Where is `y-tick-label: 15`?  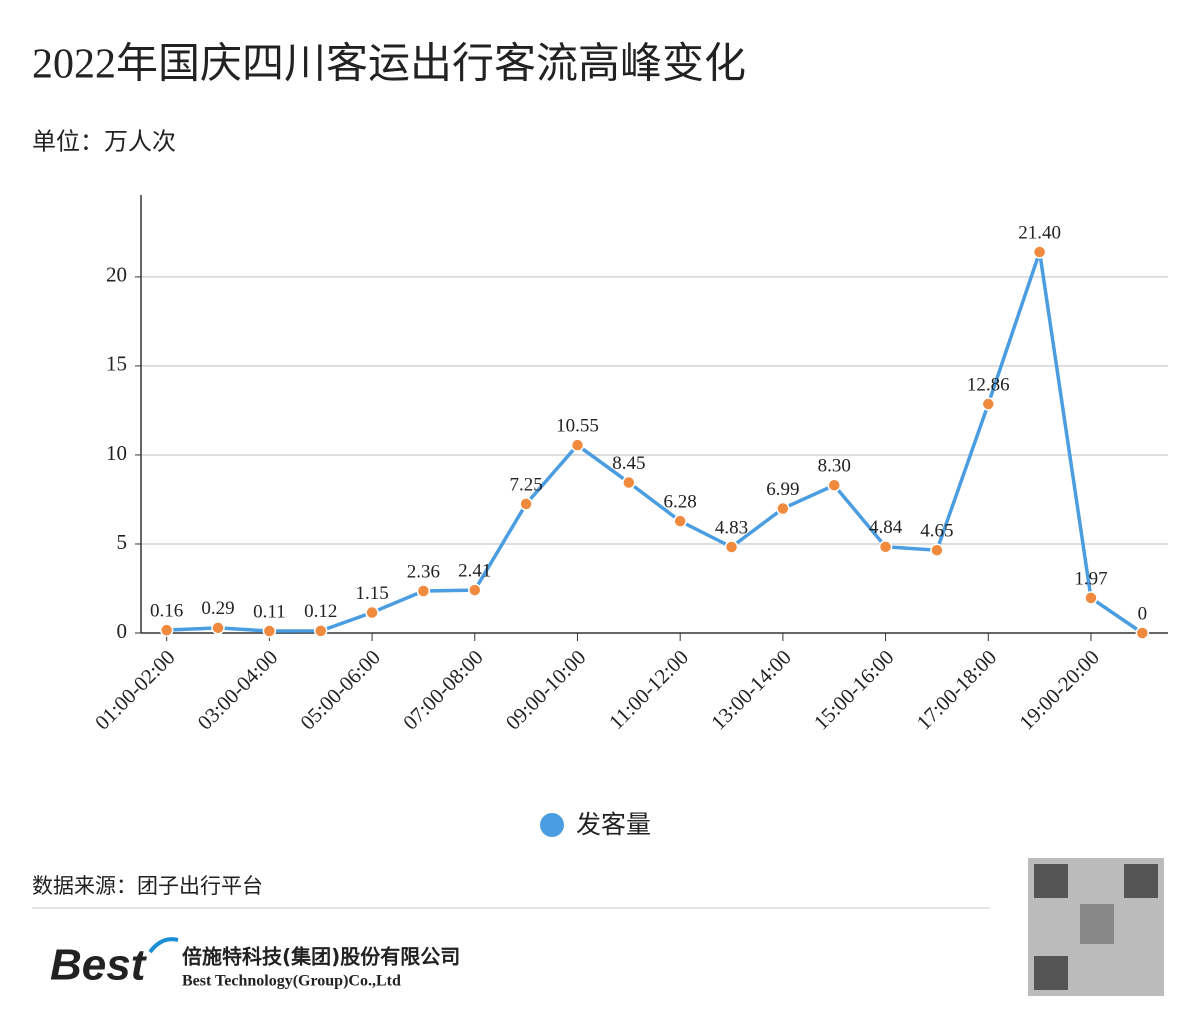
y-tick-label: 15 is located at coordinates (116, 364).